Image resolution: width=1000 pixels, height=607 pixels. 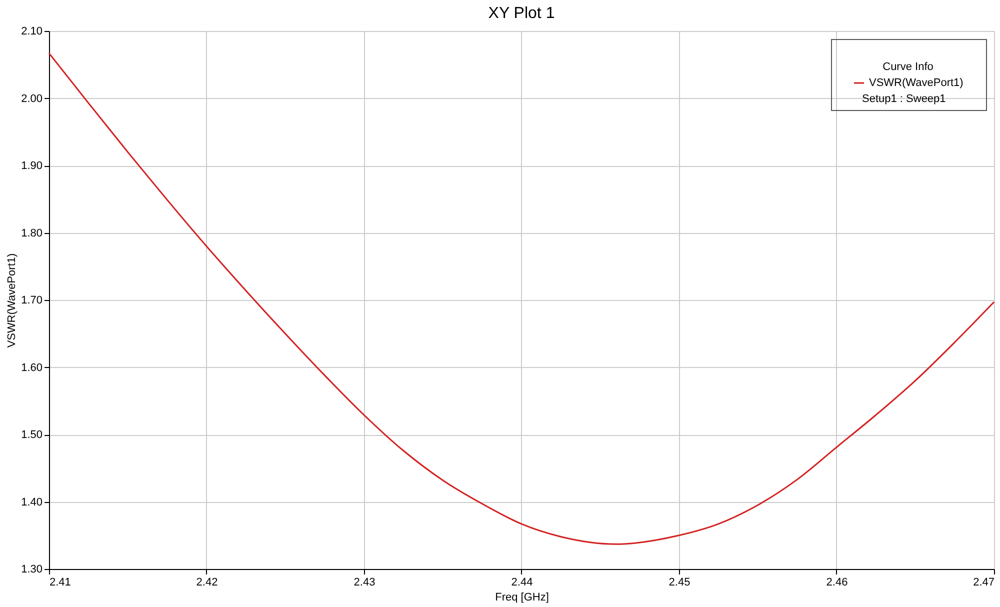 I want to click on x-tick-label: 2.46, so click(x=837, y=582).